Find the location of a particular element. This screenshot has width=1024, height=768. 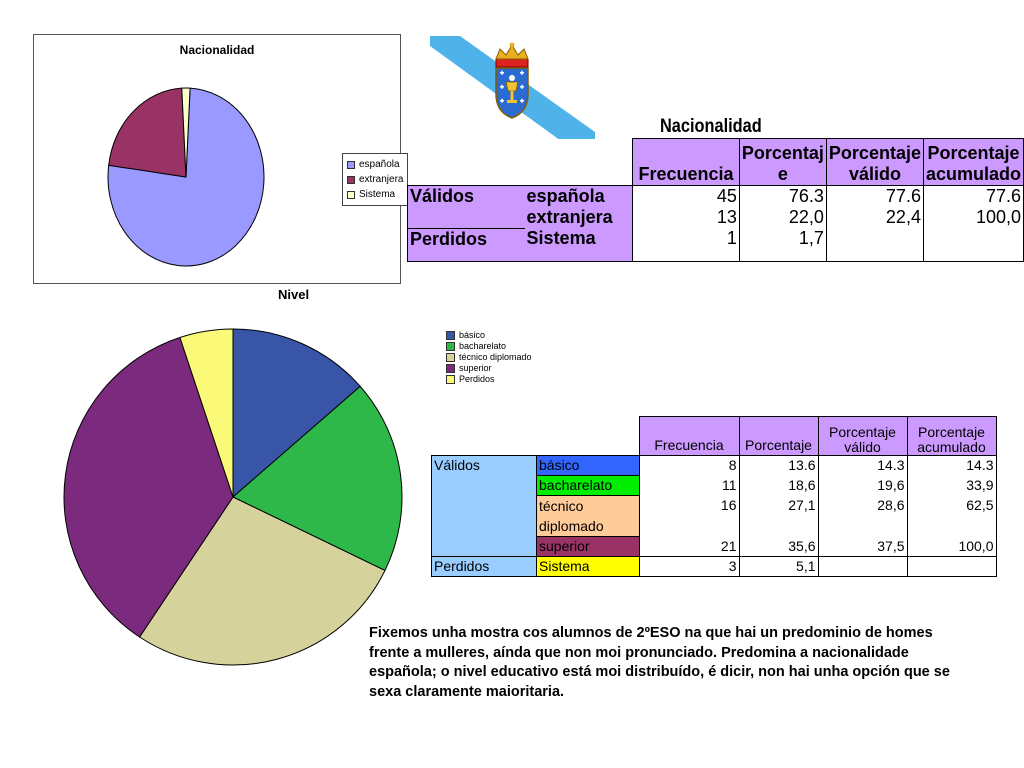

nivel-legend-item: superior is located at coordinates (489, 368).